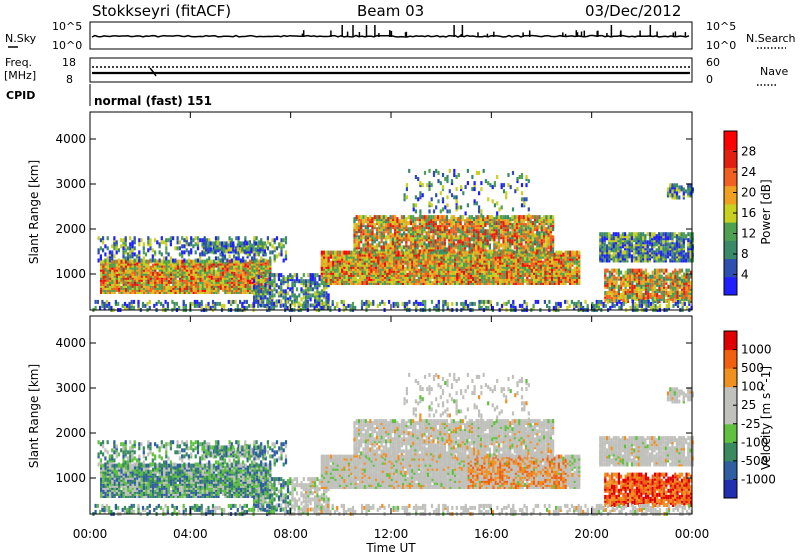  What do you see at coordinates (713, 62) in the screenshot?
I see `freq-right-tick-top: 60` at bounding box center [713, 62].